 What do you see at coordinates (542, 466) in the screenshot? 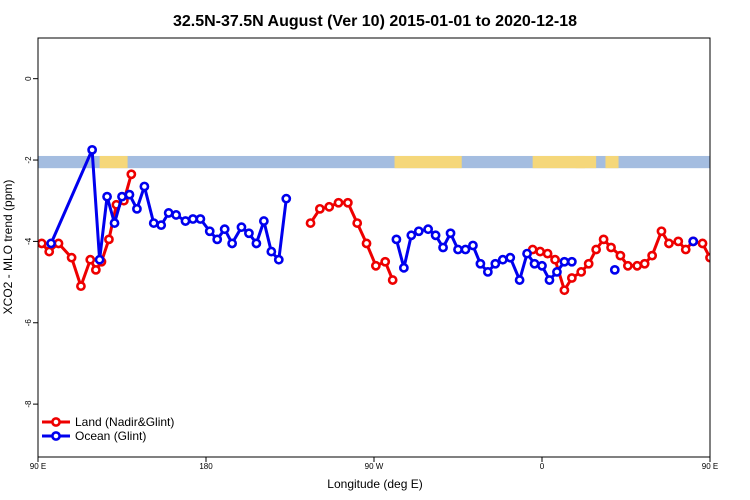
I see `x-tick-label: 0` at bounding box center [542, 466].